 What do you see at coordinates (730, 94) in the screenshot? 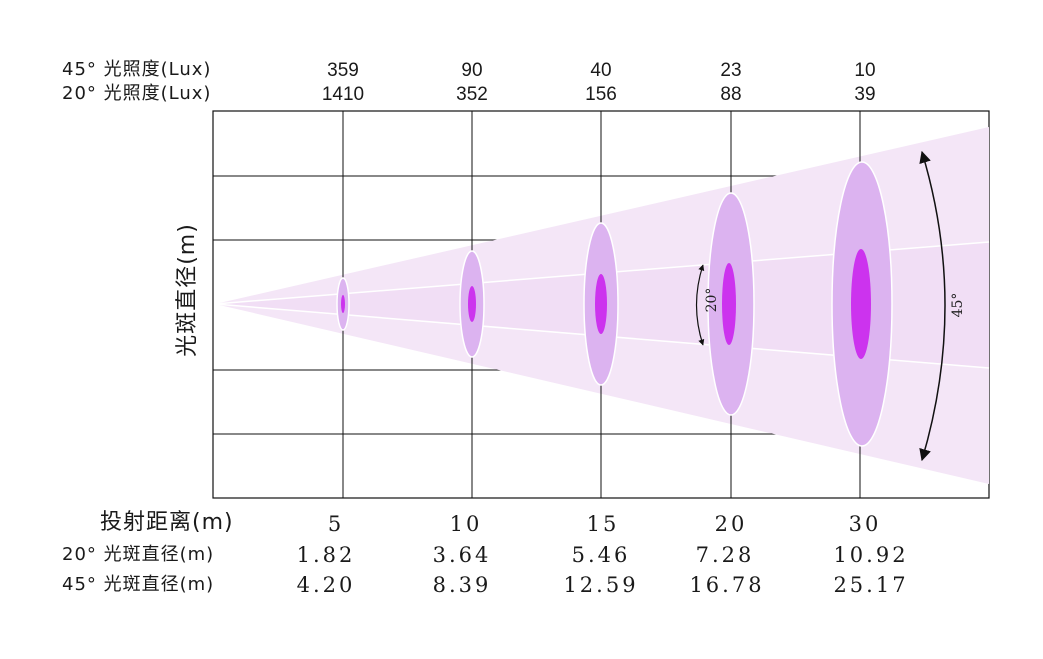
I see `lux-20-value-20m: 88` at bounding box center [730, 94].